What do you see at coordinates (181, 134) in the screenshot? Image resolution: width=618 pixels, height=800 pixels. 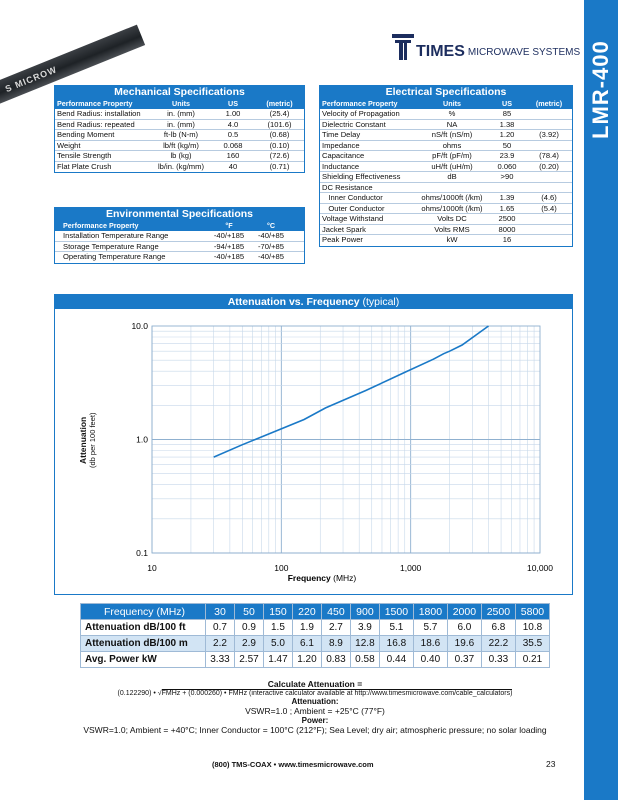 I see `spec-cell: ft-lb (N-m)` at bounding box center [181, 134].